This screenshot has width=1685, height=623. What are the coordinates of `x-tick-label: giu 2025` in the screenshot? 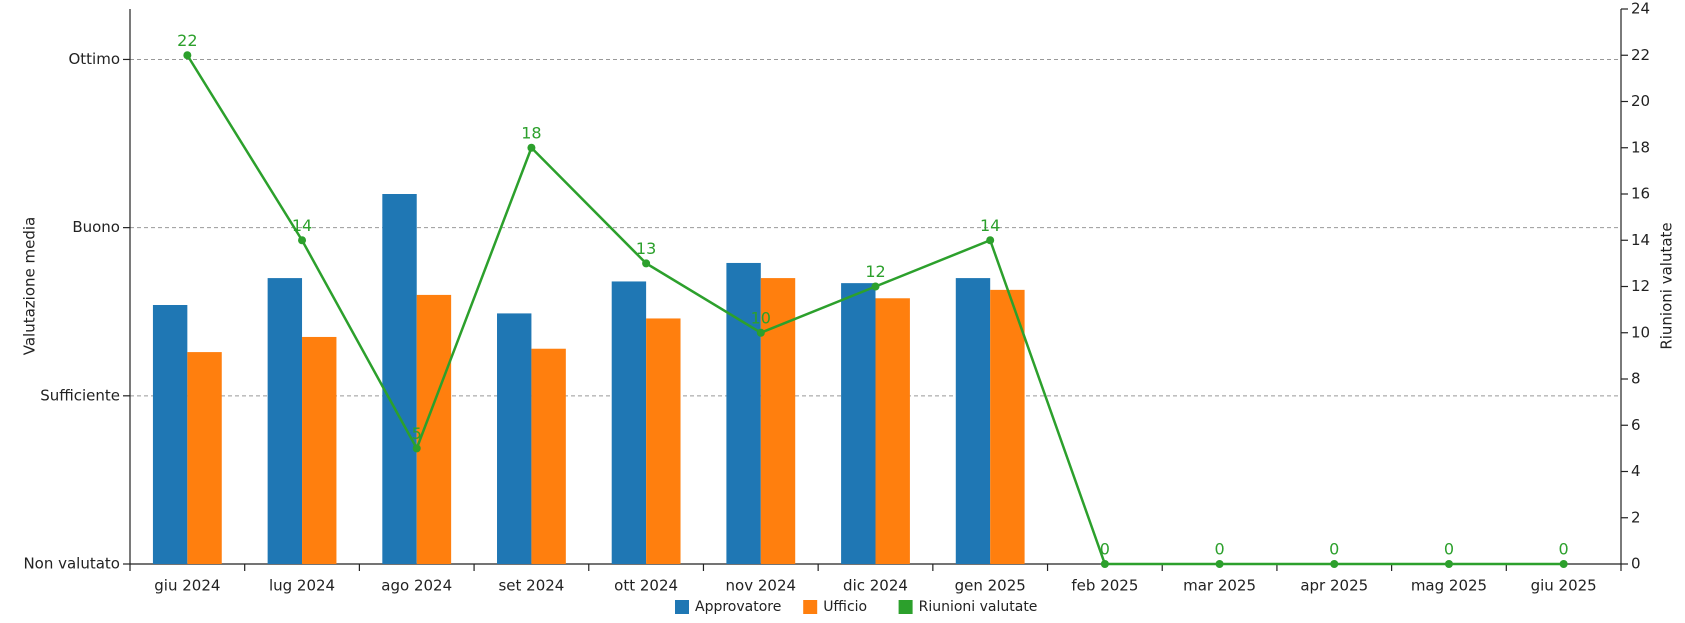 It's located at (1564, 586).